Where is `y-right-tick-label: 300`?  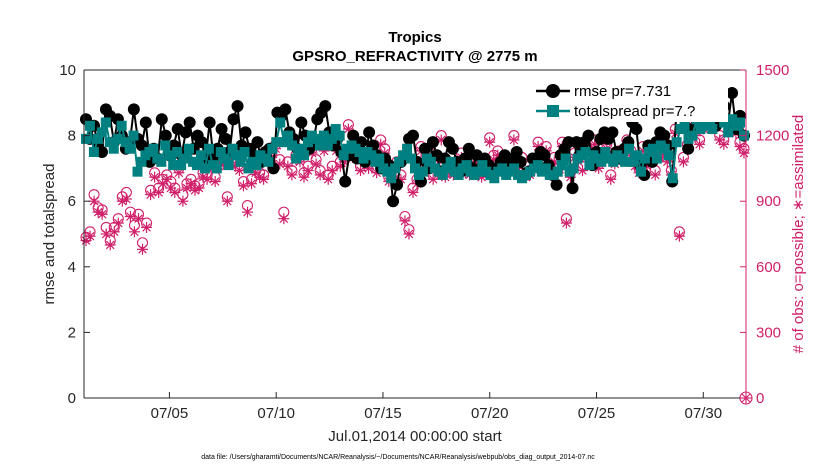
y-right-tick-label: 300 is located at coordinates (768, 332).